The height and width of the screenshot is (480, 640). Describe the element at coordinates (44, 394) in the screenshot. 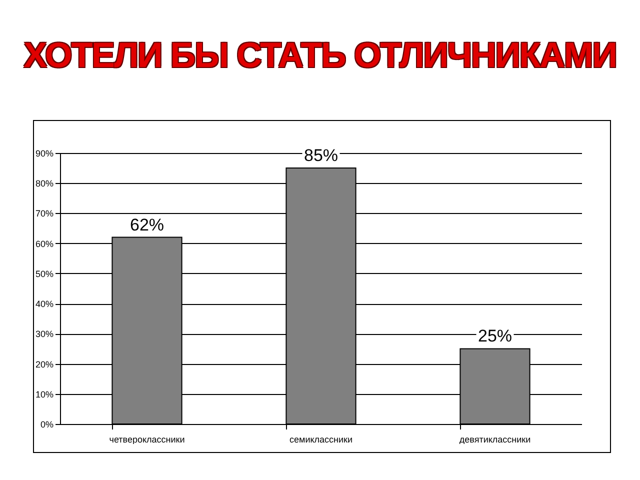

I see `y-tick-label: 10%` at that location.